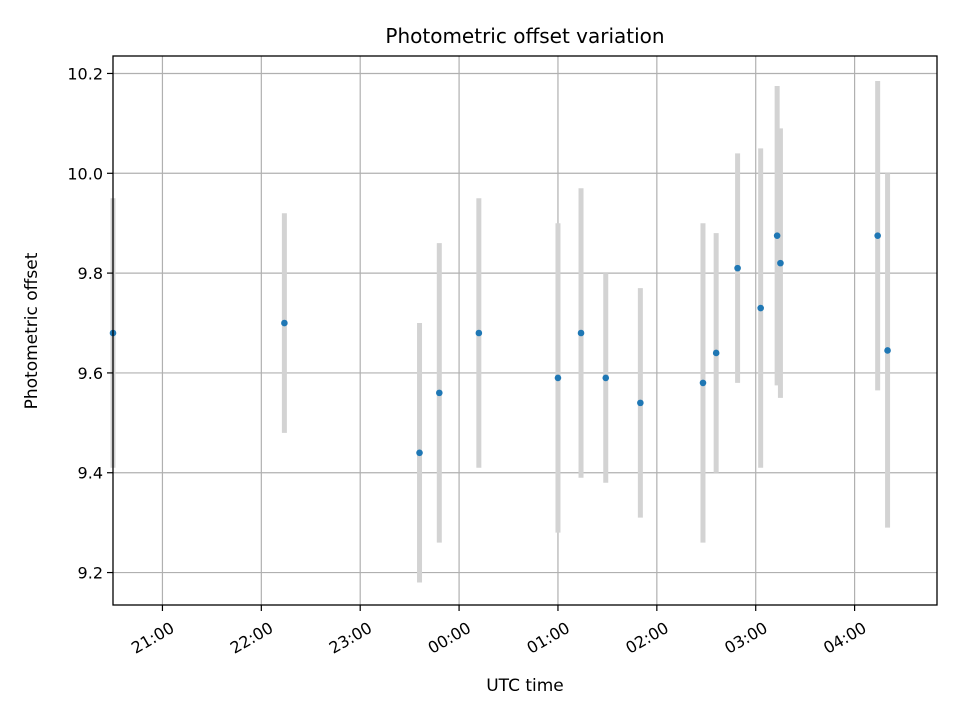 The image size is (960, 720). I want to click on y-axis: 9.2 9.4 9.6 9.8 10.0 10.2, so click(90, 323).